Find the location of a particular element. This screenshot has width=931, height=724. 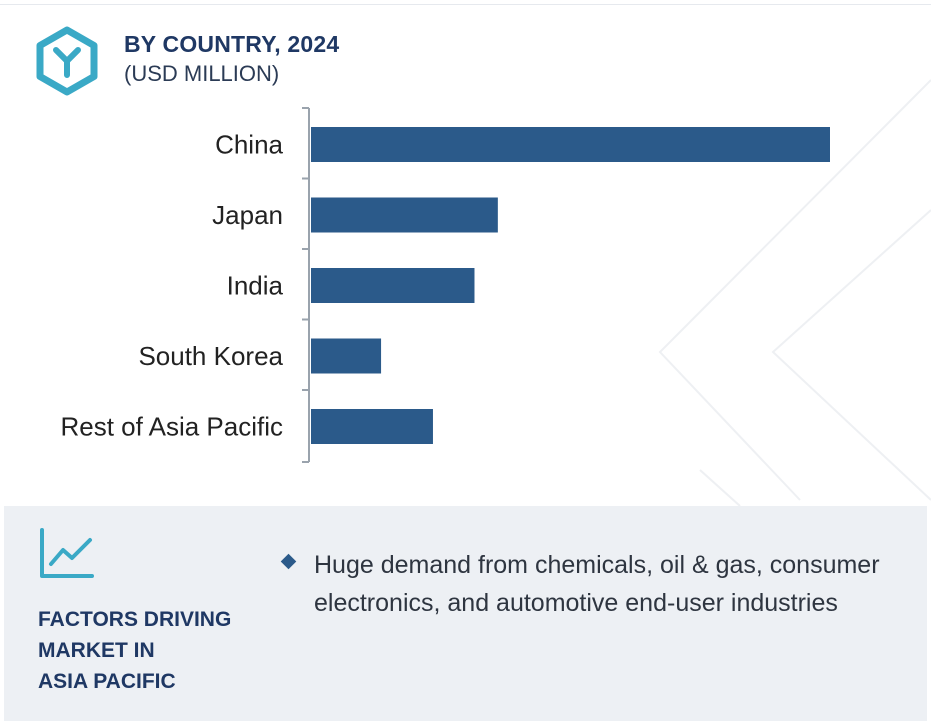

bar-south-korea is located at coordinates (346, 356).